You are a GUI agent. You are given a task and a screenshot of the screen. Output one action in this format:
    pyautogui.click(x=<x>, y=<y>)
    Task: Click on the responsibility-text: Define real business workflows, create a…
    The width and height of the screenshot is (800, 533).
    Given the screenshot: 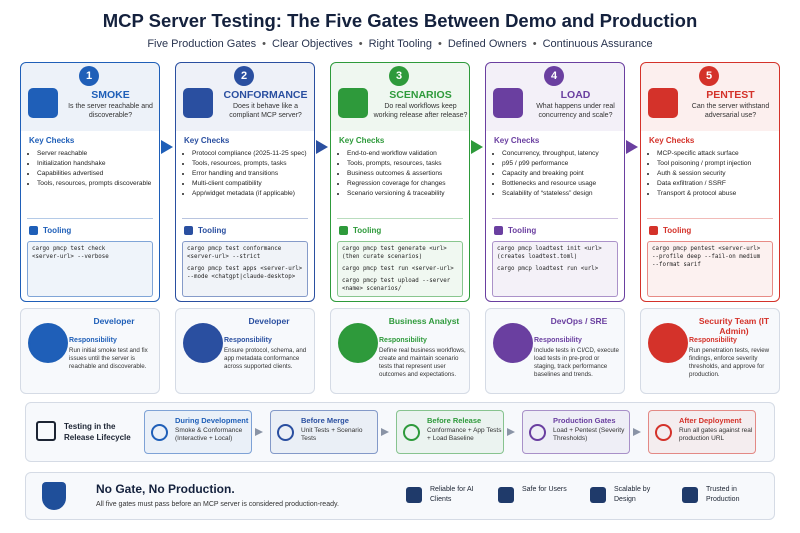 What is the action you would take?
    pyautogui.click(x=422, y=362)
    